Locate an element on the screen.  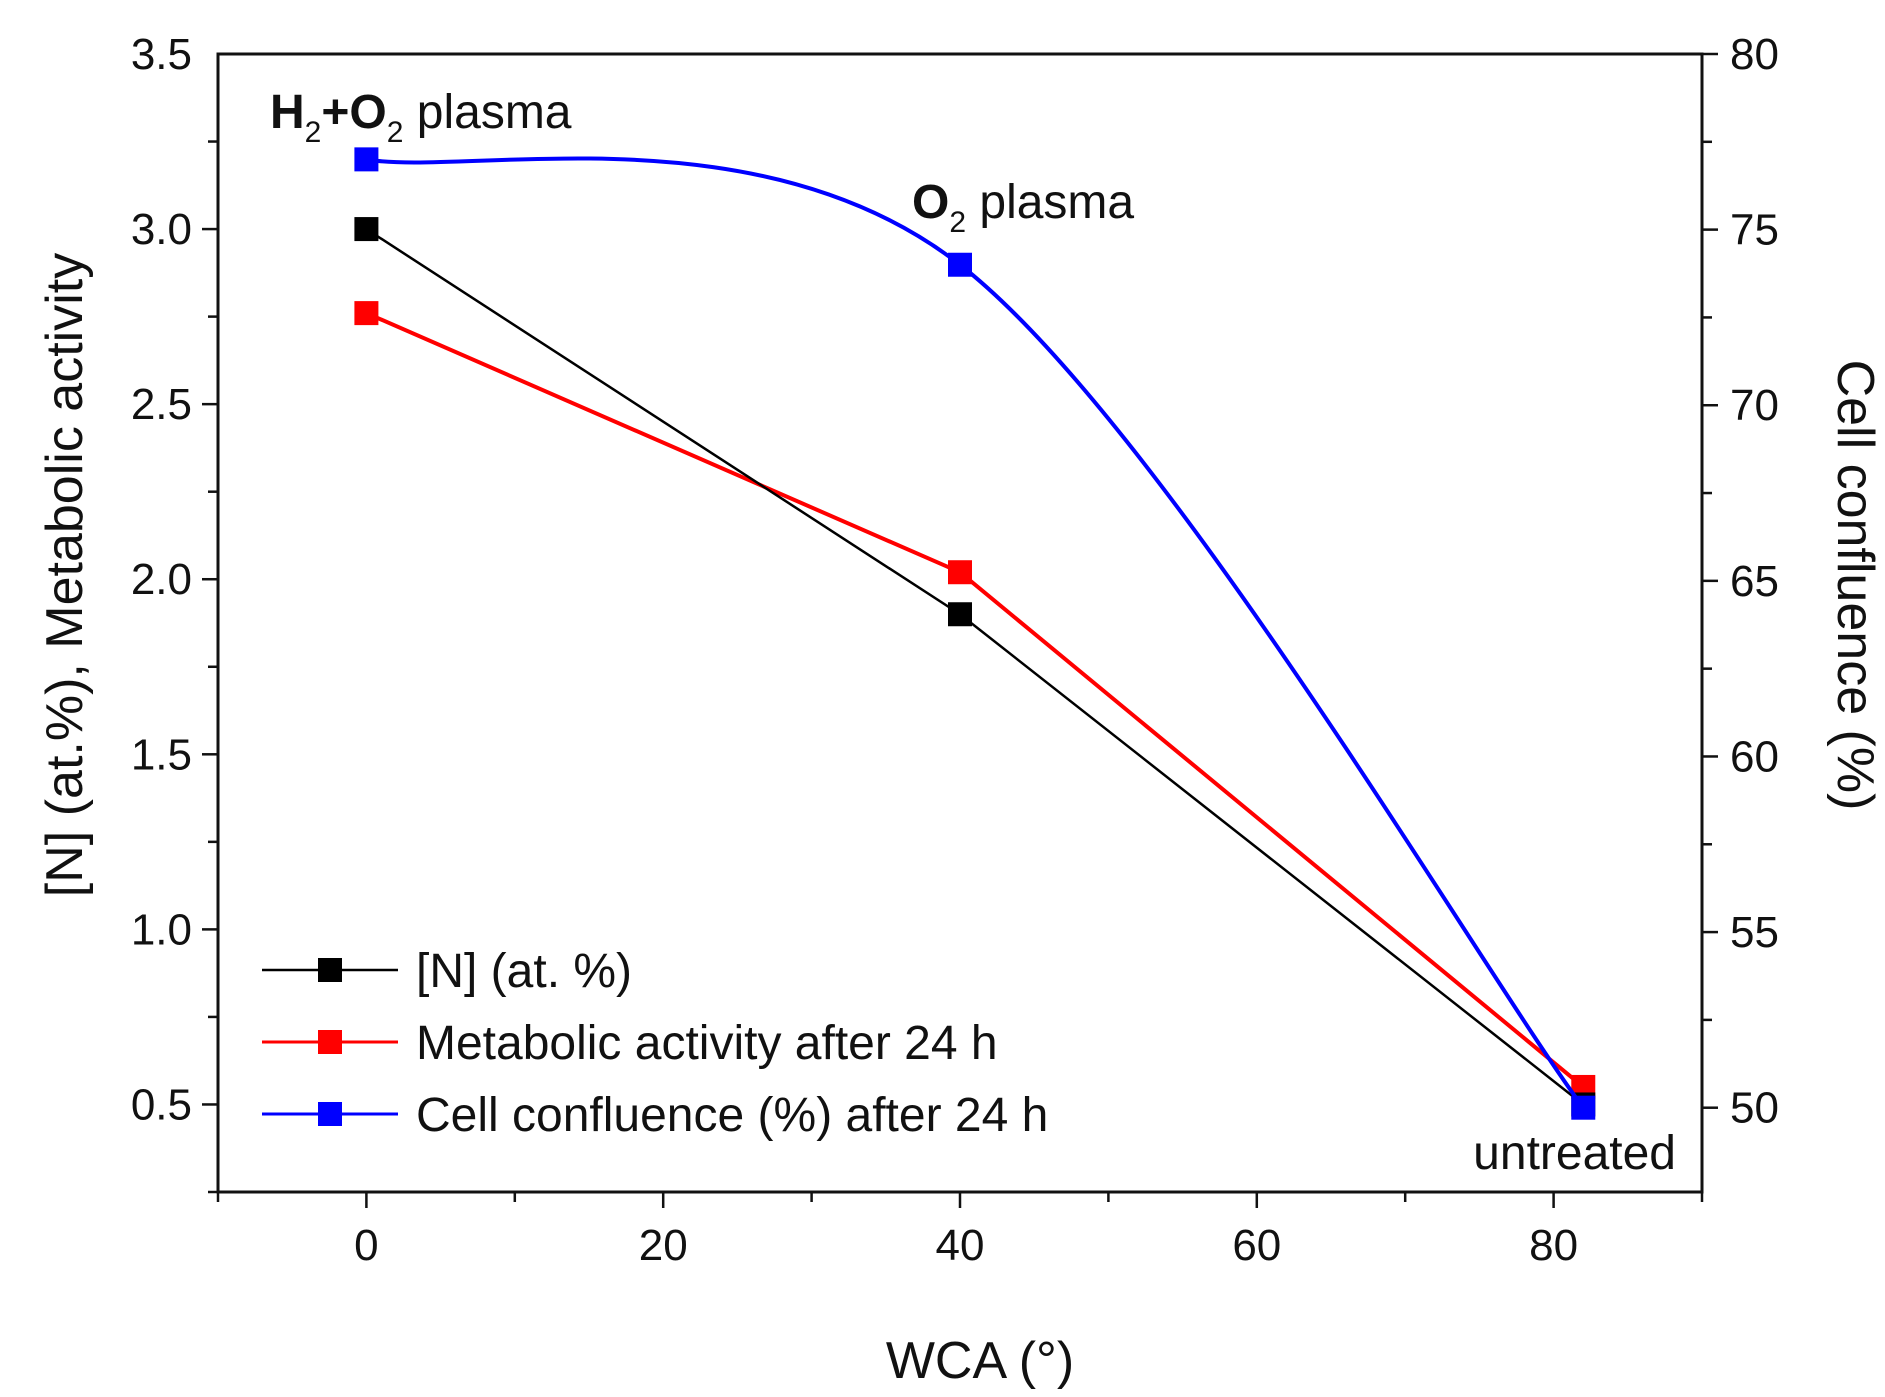
annotation-o2-sub: 2 is located at coordinates (395, 132).